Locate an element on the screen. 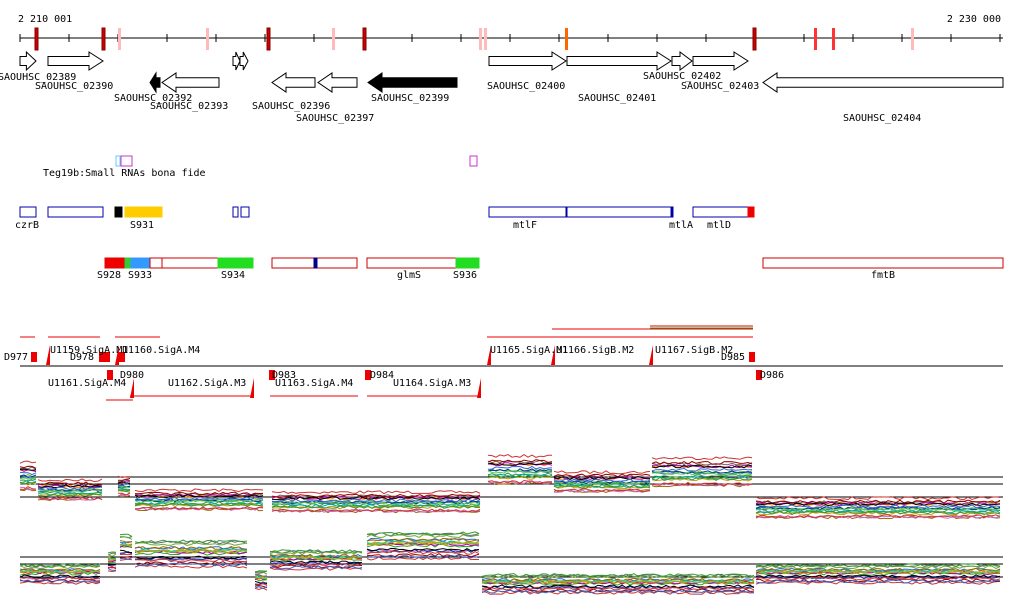 The image size is (1024, 611). feature-label: S928 is located at coordinates (109, 275).